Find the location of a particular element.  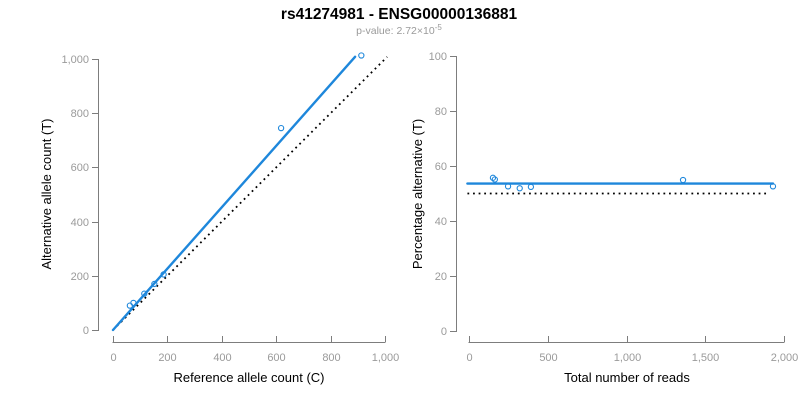

x-tick-label: 400 is located at coordinates (222, 358).